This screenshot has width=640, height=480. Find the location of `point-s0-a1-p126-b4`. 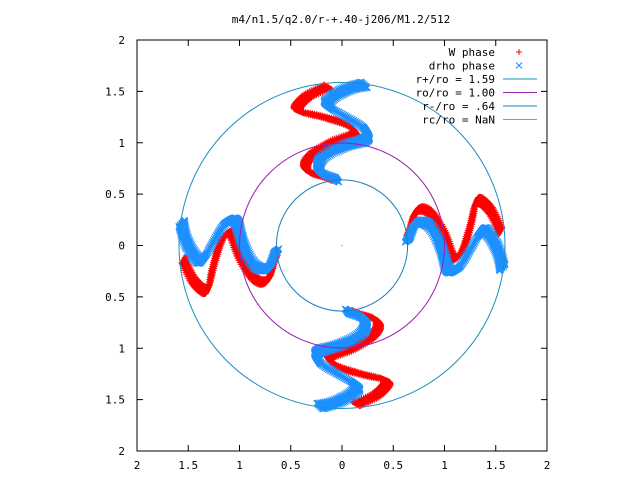

point-s0-a1-p126-b4 is located at coordinates (324, 84).